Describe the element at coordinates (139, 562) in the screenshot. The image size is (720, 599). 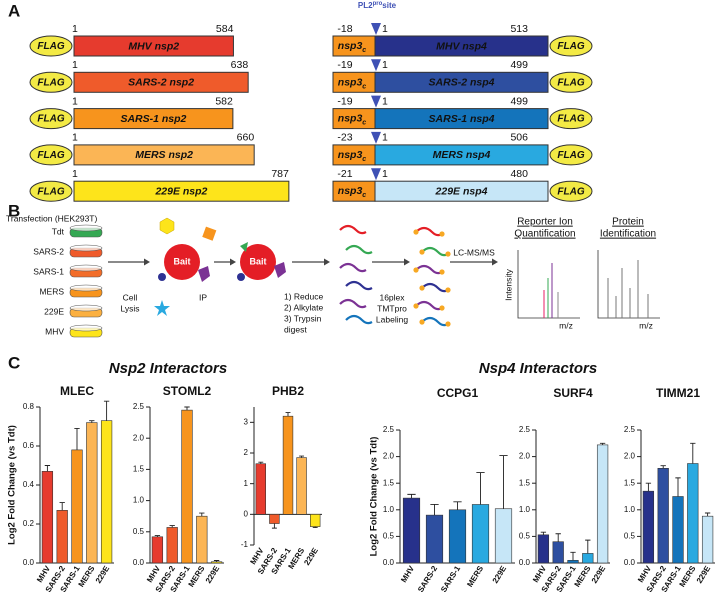
I see `y-tick-label: 0.0` at that location.